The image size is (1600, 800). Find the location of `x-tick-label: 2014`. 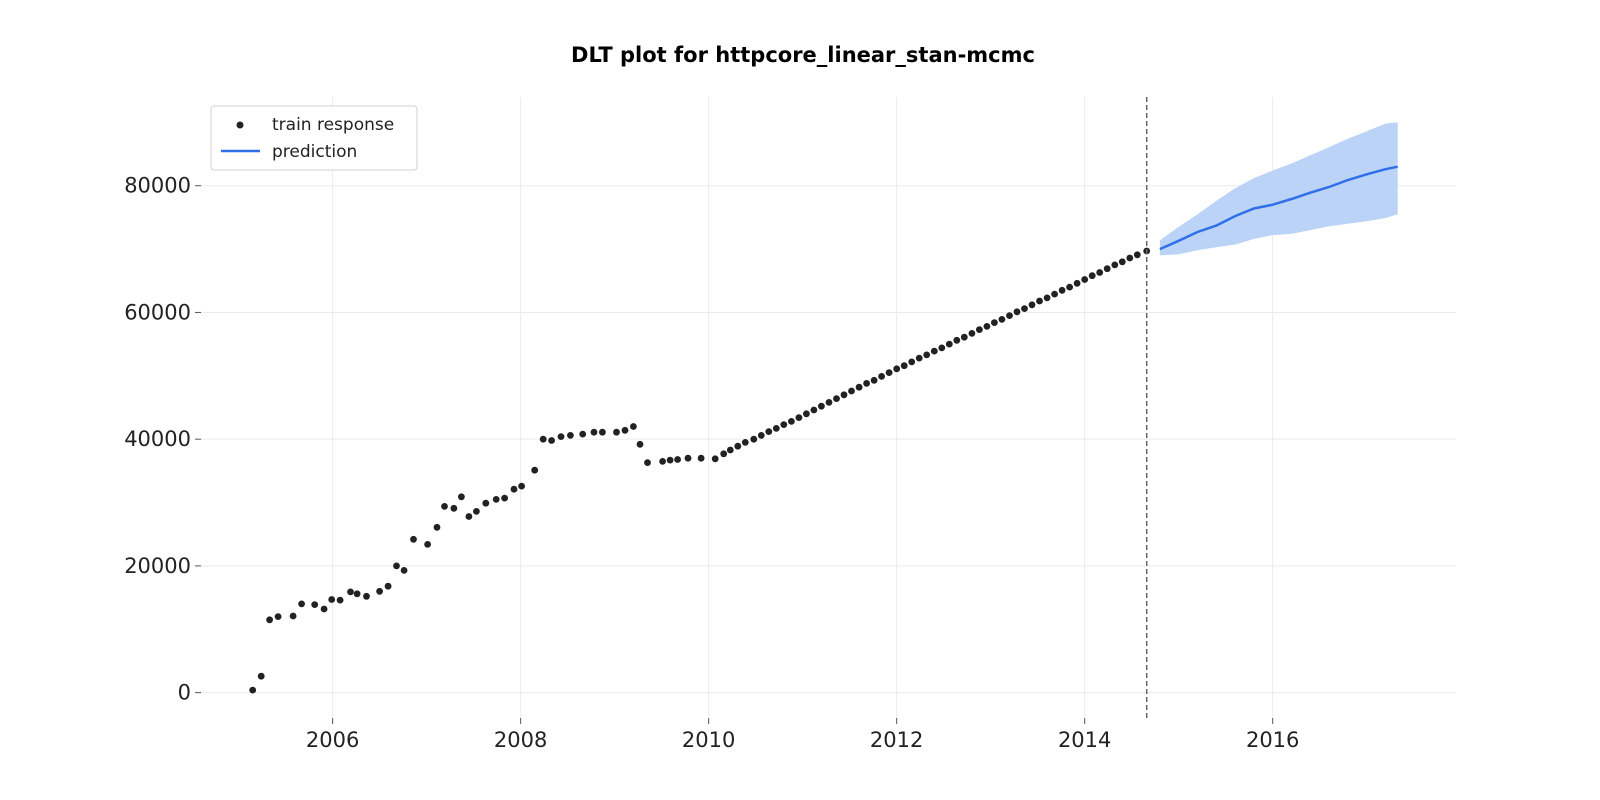

x-tick-label: 2014 is located at coordinates (1084, 740).